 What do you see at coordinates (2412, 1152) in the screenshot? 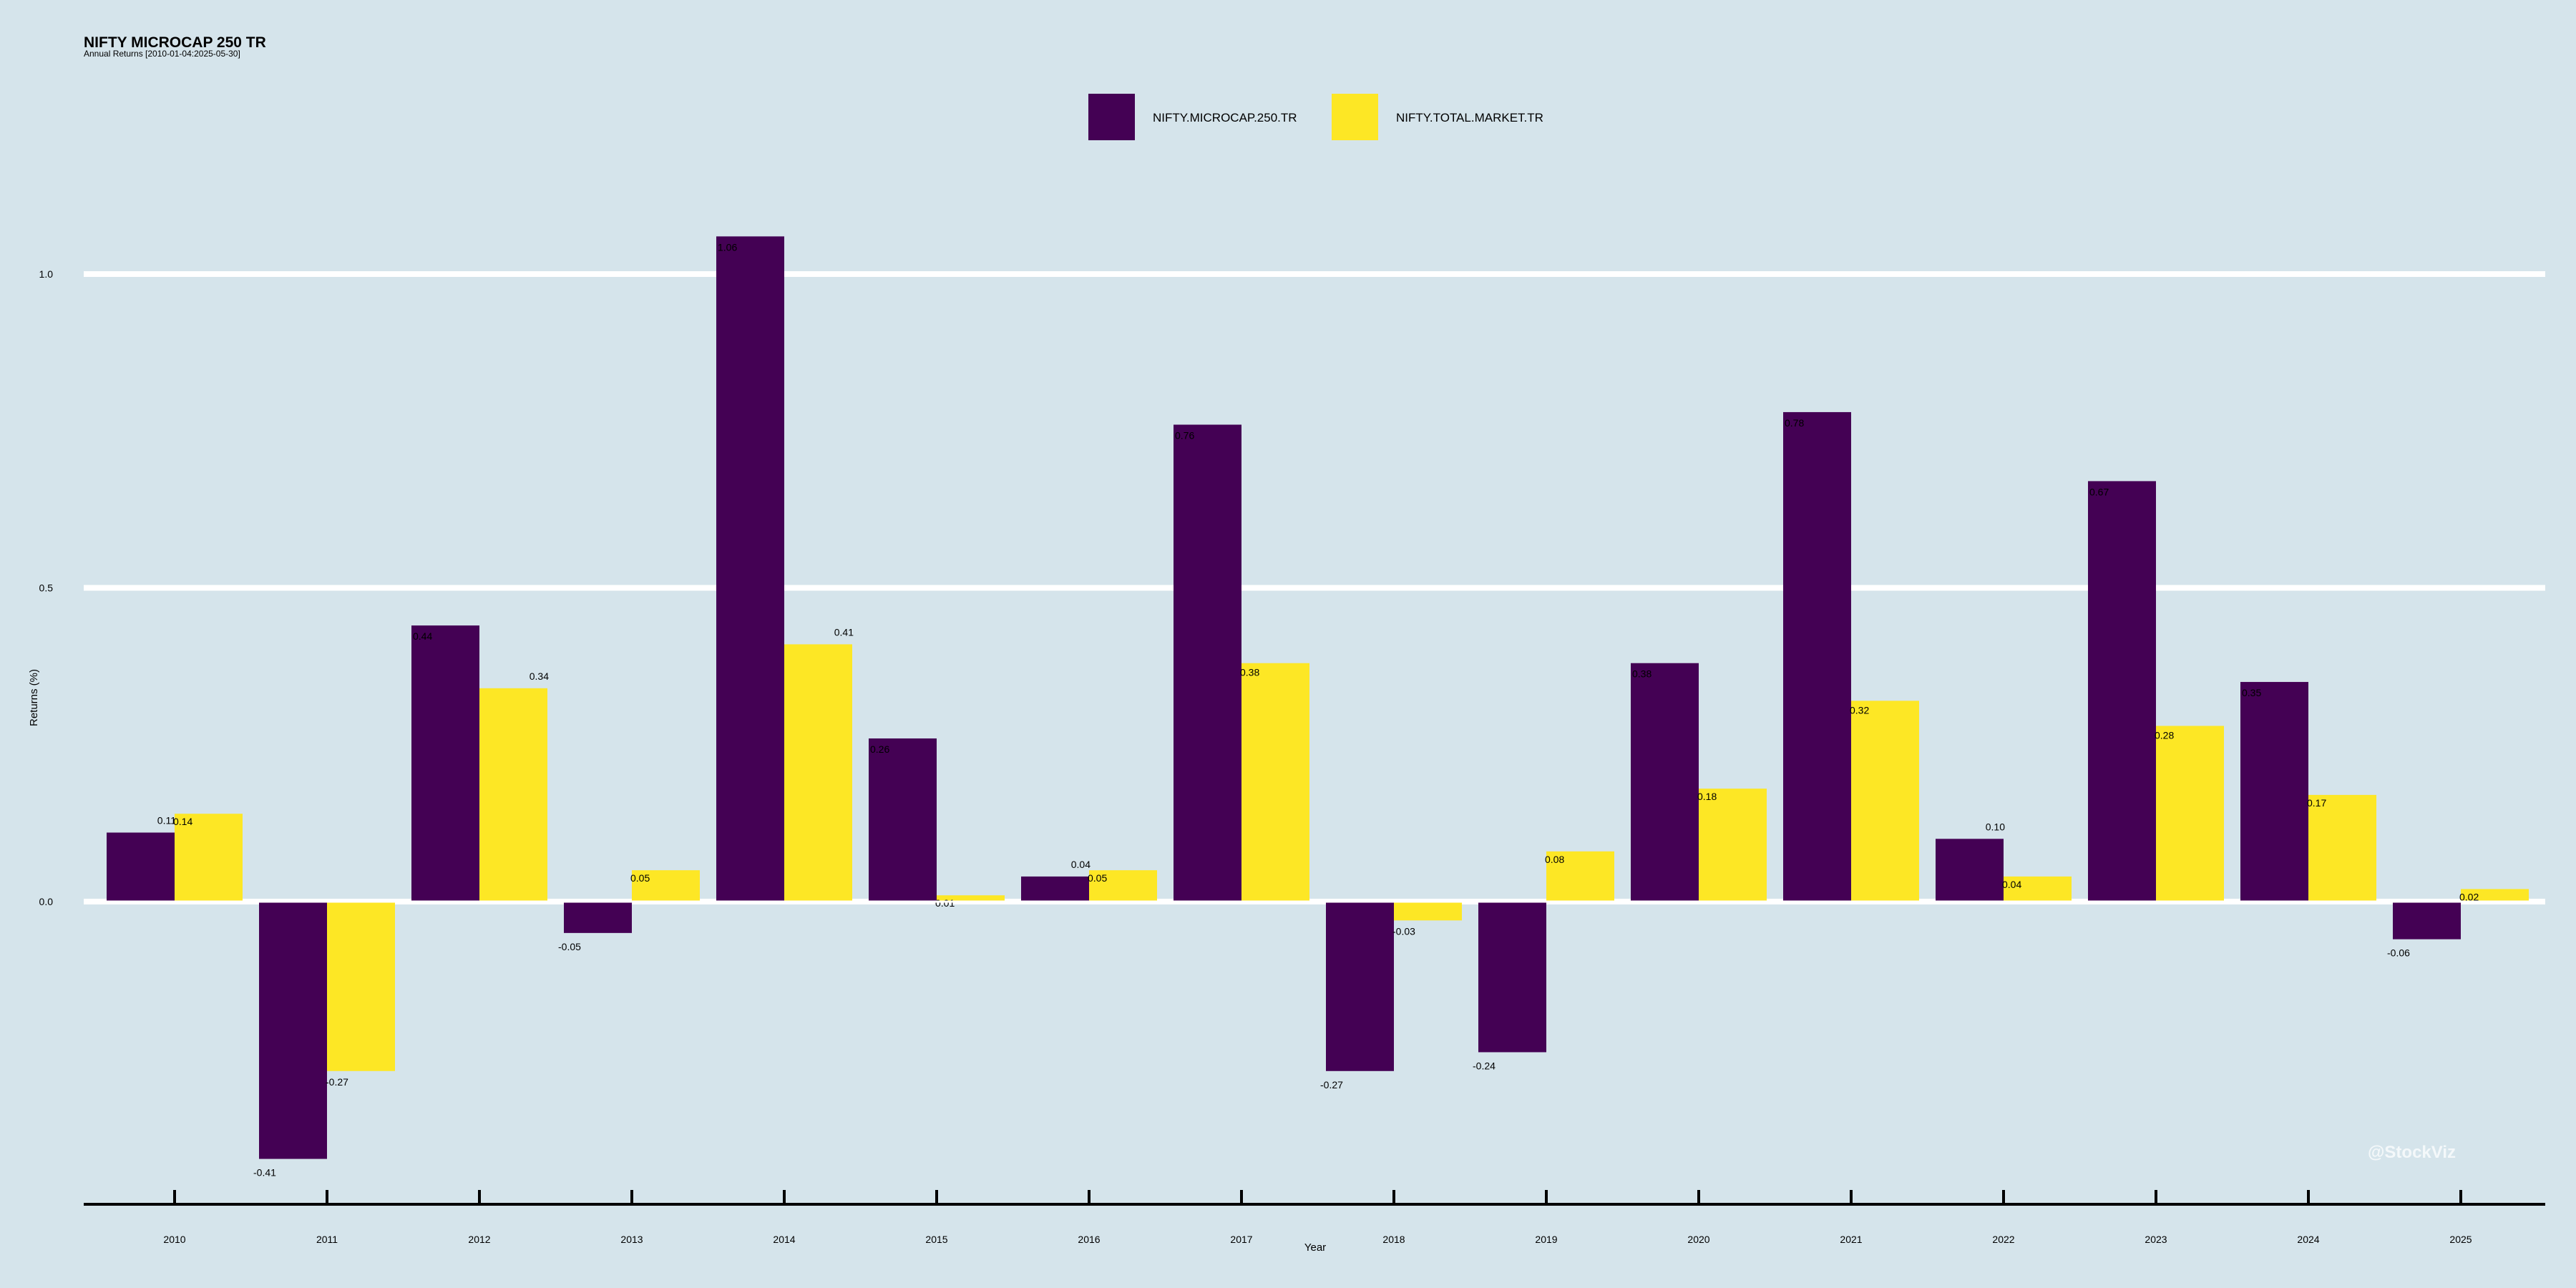
I see `watermark: @StockViz` at bounding box center [2412, 1152].